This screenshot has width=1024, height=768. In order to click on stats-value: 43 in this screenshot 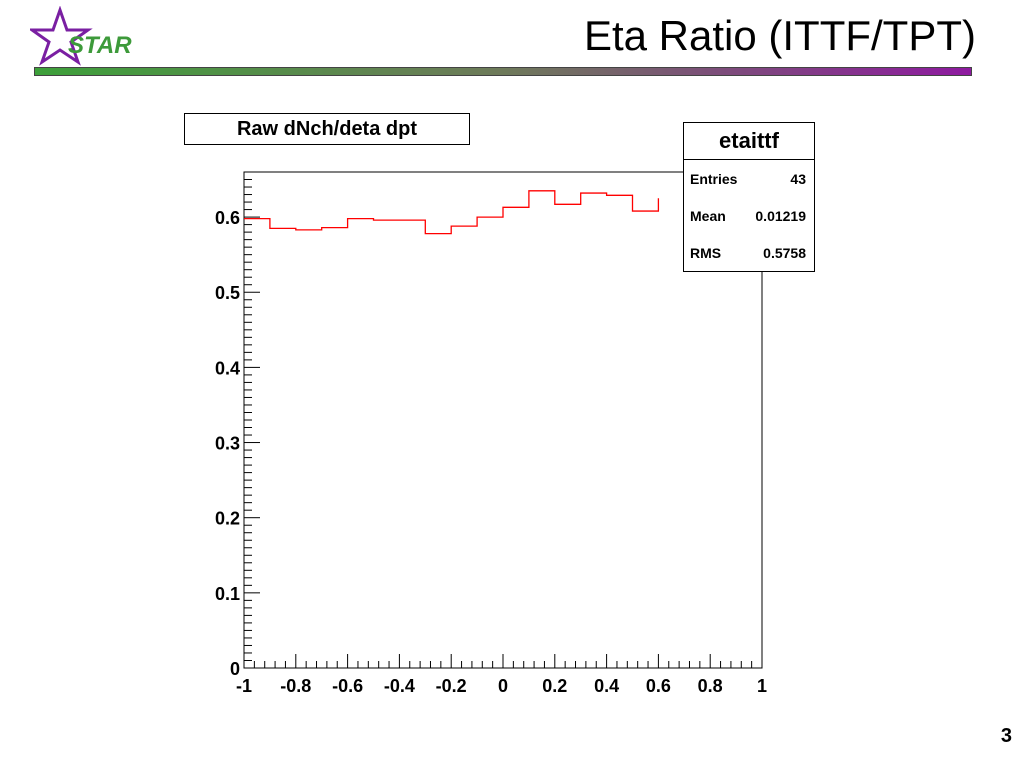, I will do `click(798, 178)`.